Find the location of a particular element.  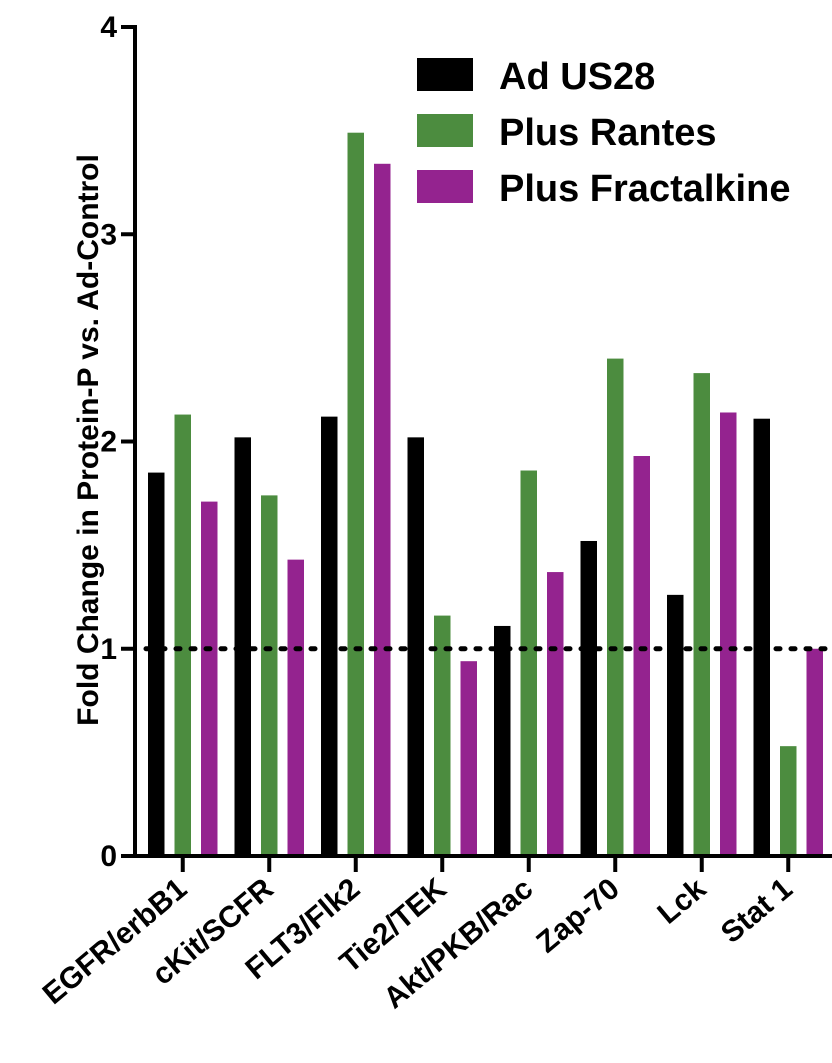

y-axis-label: Fold Change in Protein-P vs. Ad-Control is located at coordinates (88, 440).